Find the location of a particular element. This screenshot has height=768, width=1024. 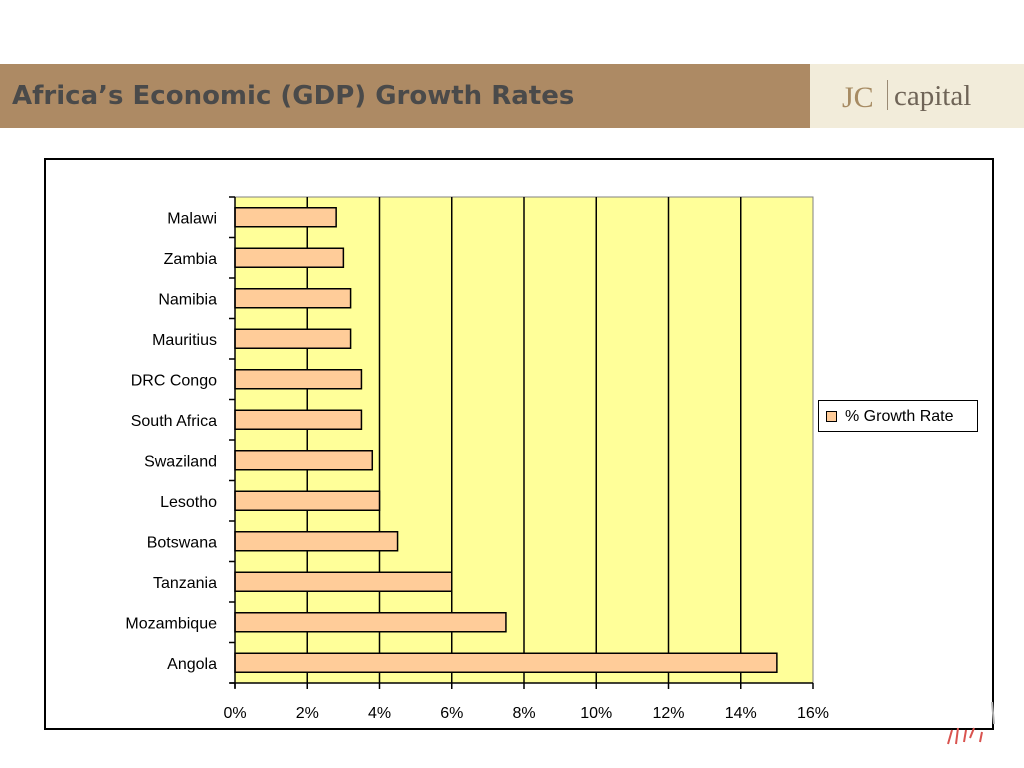

x-tick-label: 12% is located at coordinates (668, 713).